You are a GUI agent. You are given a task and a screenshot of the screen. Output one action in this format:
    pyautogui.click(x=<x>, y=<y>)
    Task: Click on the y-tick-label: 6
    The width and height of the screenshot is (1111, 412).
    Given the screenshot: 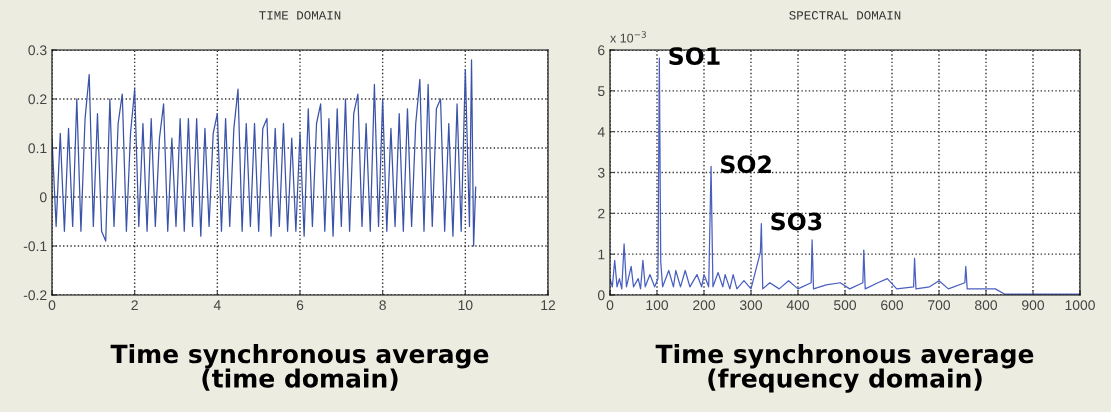 What is the action you would take?
    pyautogui.click(x=601, y=50)
    